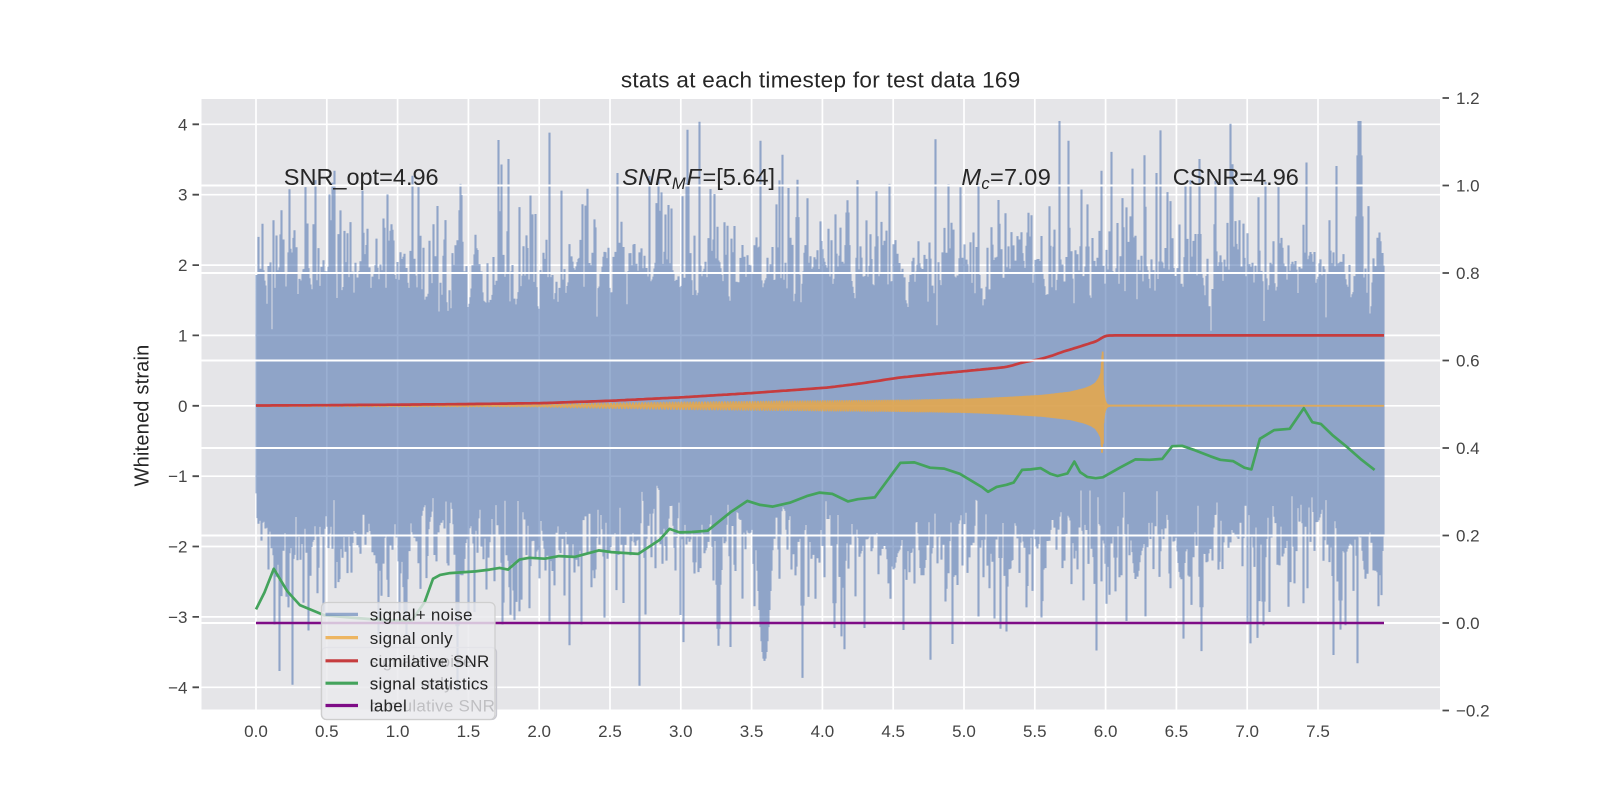 The width and height of the screenshot is (1600, 805). Describe the element at coordinates (430, 661) in the screenshot. I see `svg-text: cumilative SNR` at that location.